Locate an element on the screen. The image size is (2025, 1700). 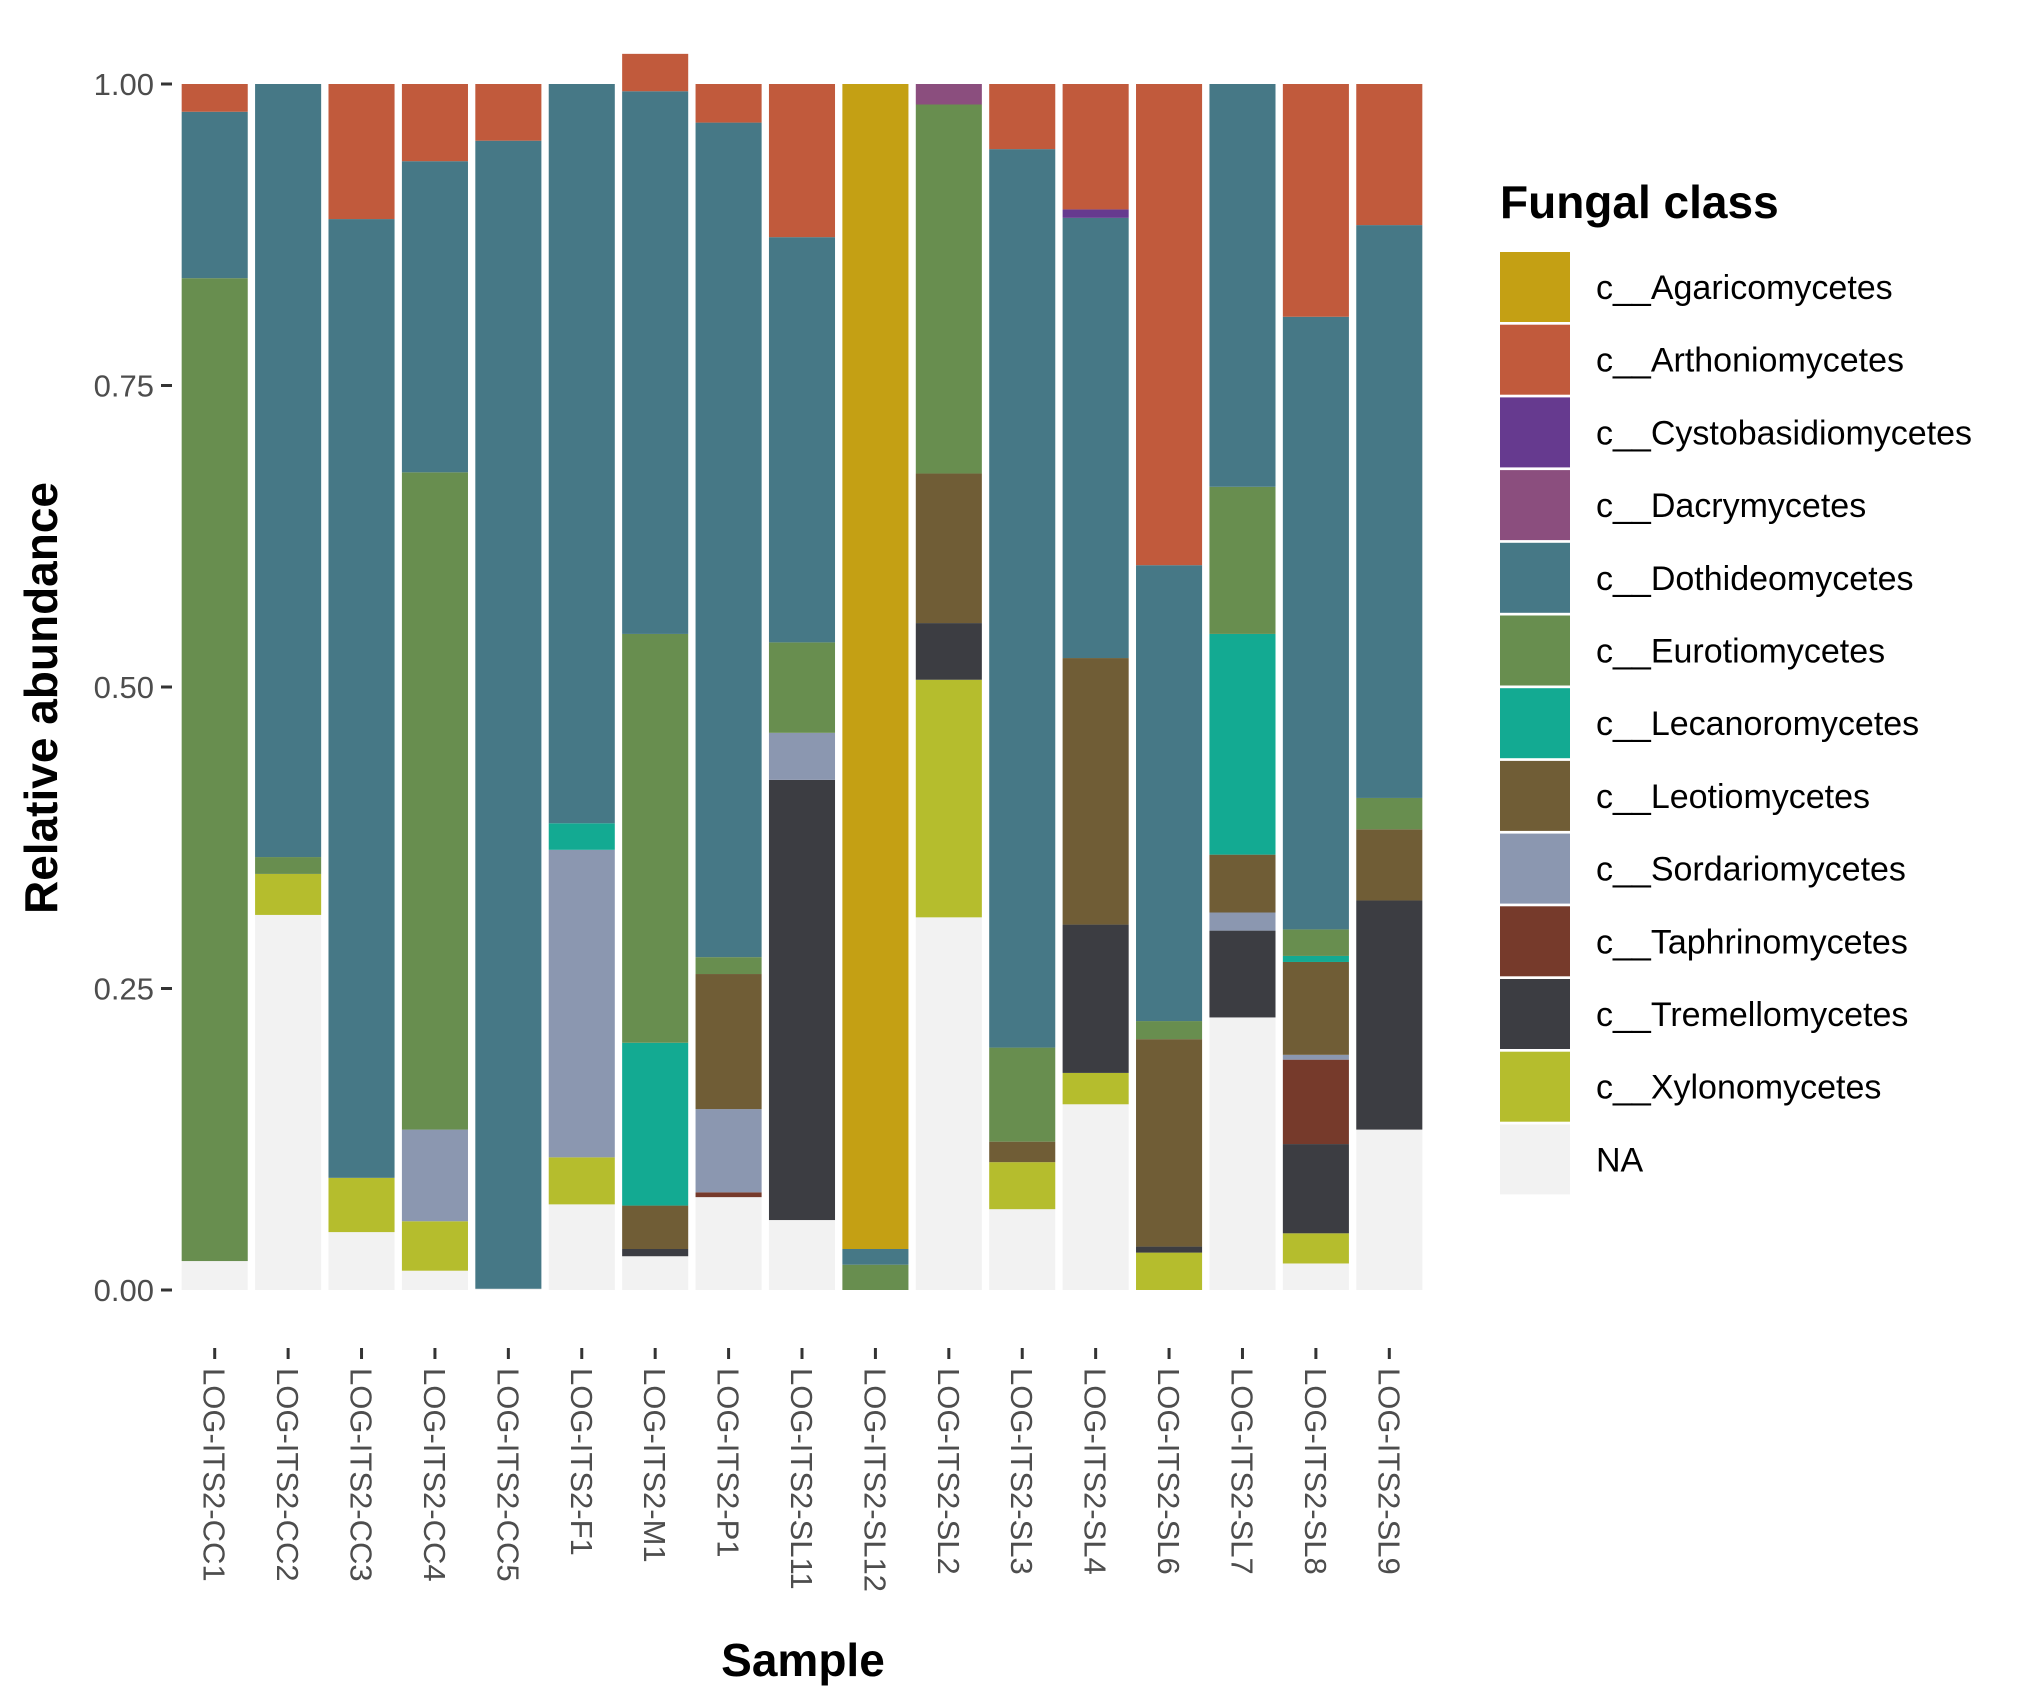
legend-label: c__Leotiomycetes is located at coordinates (1733, 797).